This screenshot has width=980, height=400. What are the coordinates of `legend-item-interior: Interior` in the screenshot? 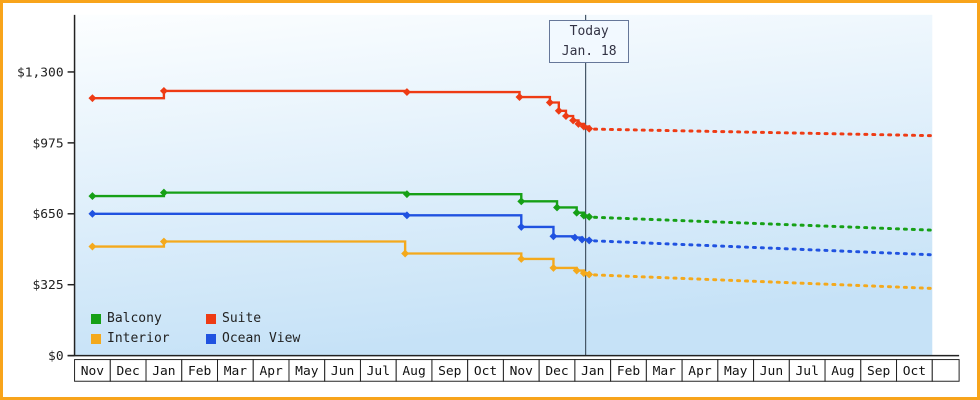 It's located at (148, 338).